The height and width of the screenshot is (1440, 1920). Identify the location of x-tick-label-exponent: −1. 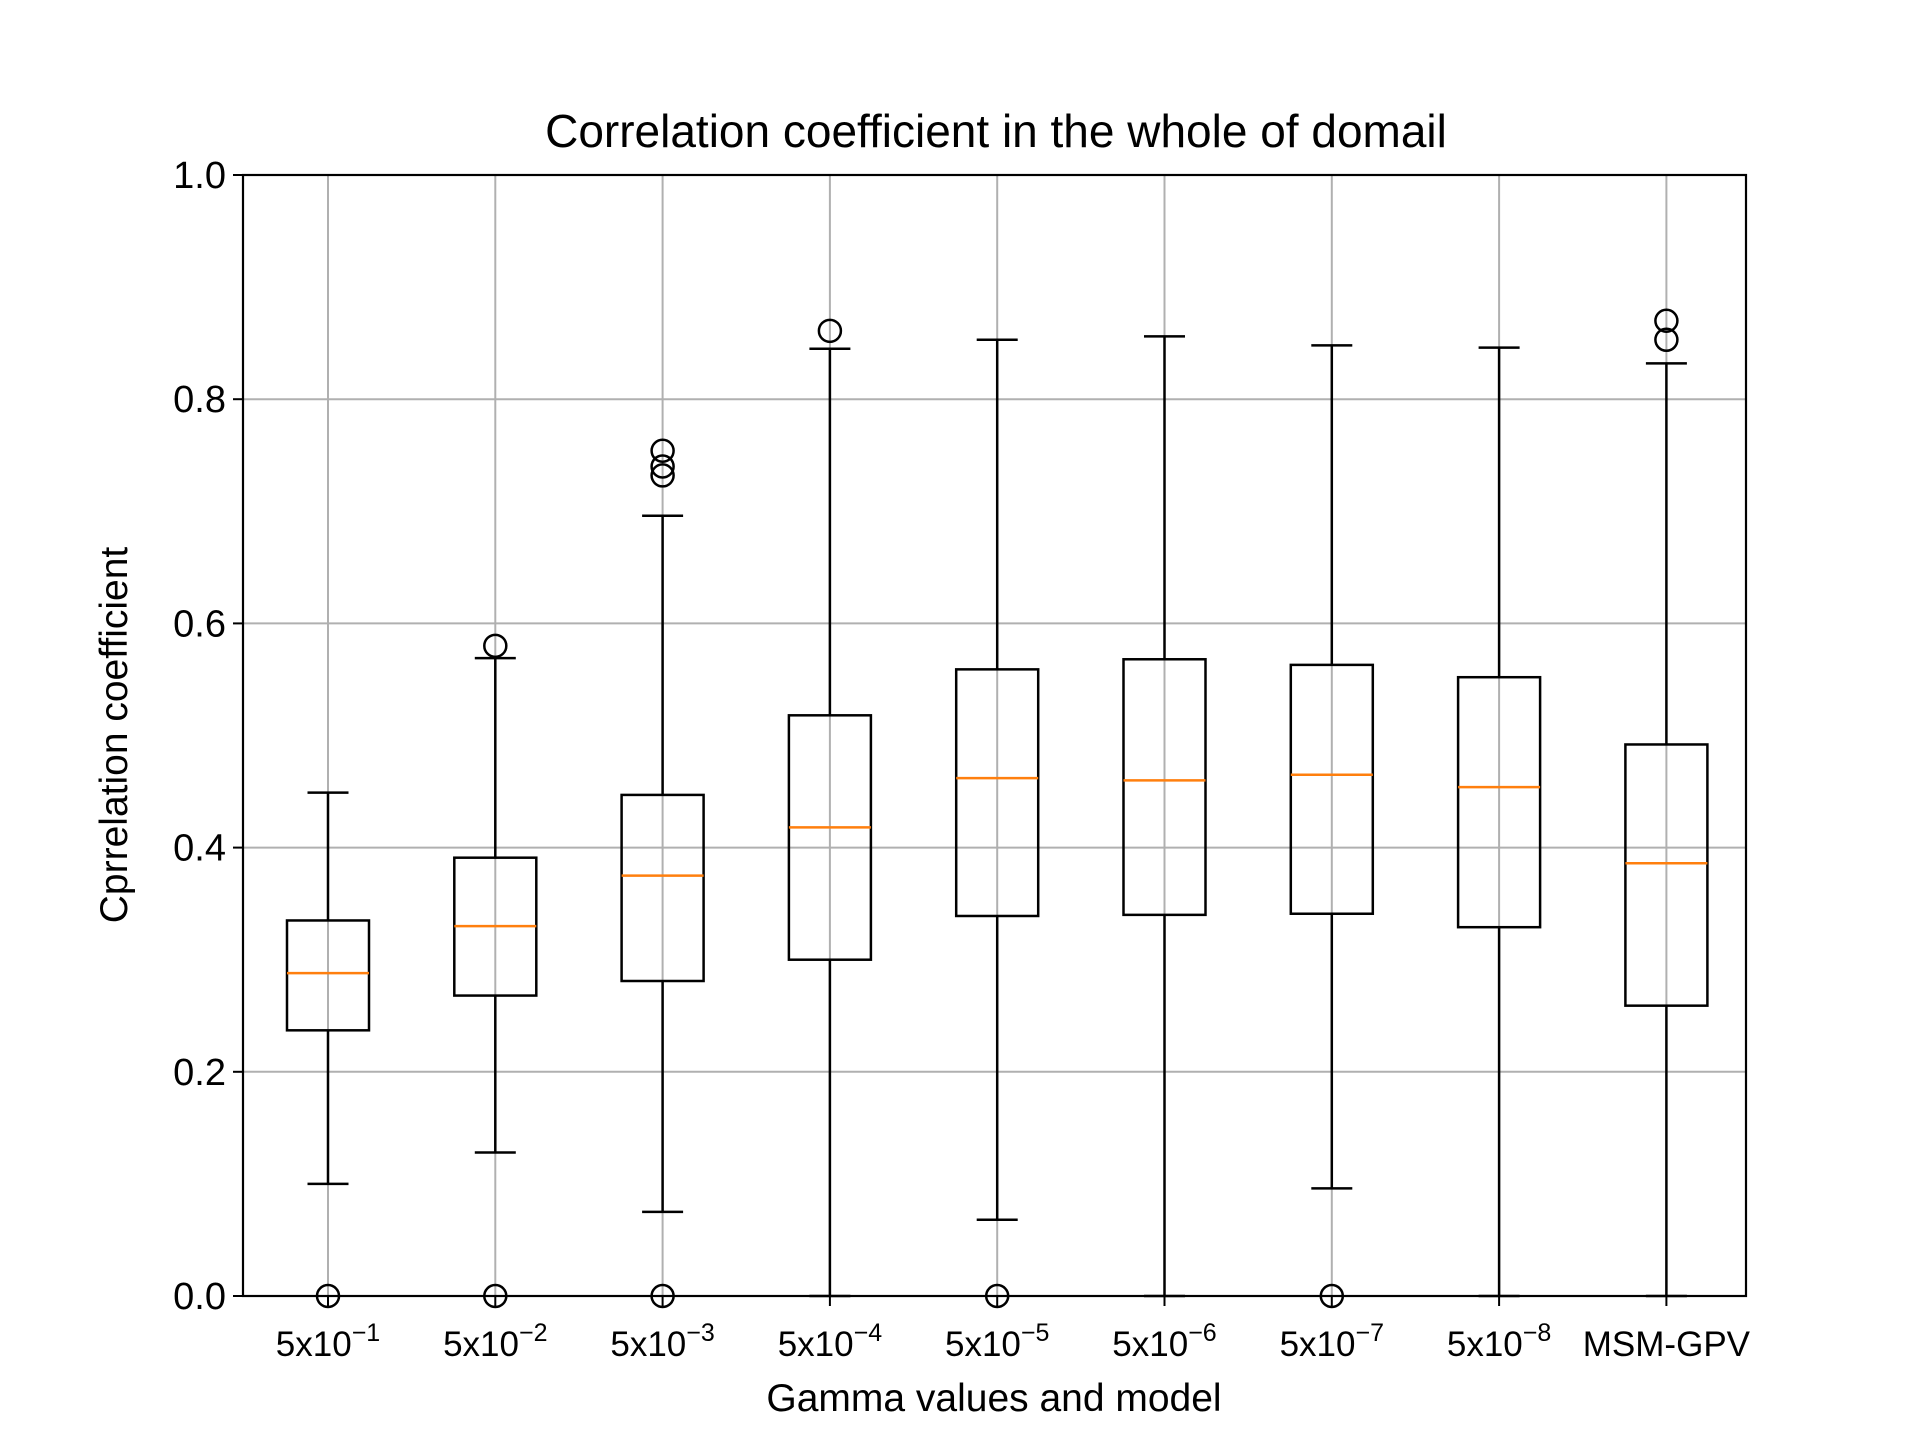
(366, 1333).